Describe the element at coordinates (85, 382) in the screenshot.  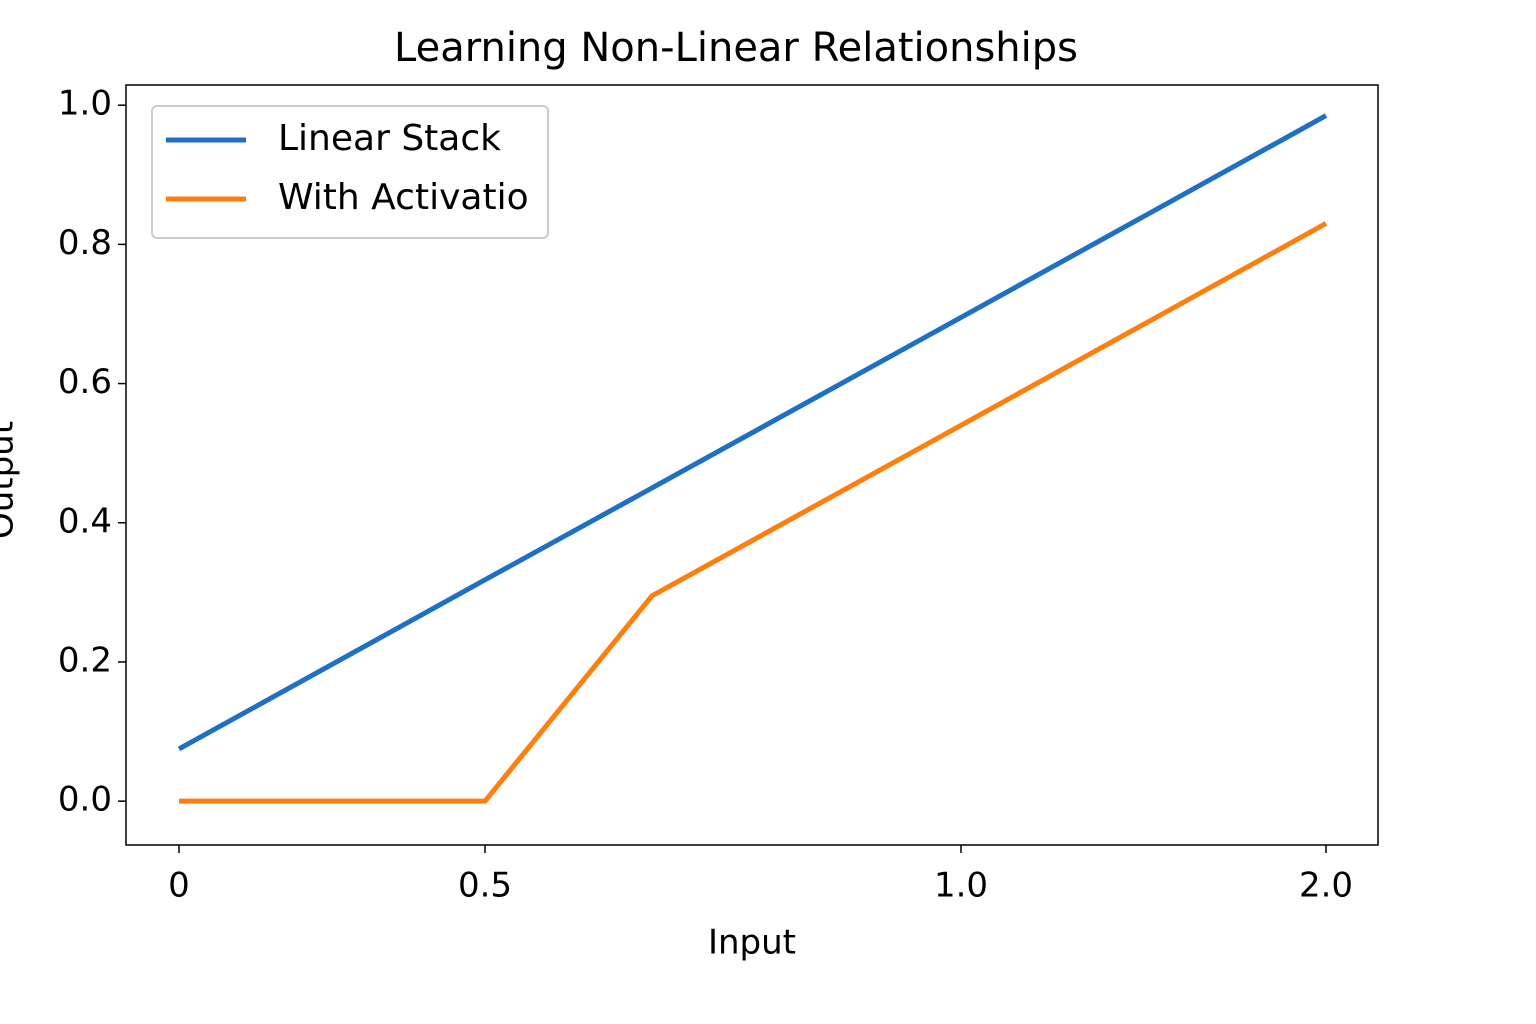
I see `y-tick-label: 0.6` at that location.